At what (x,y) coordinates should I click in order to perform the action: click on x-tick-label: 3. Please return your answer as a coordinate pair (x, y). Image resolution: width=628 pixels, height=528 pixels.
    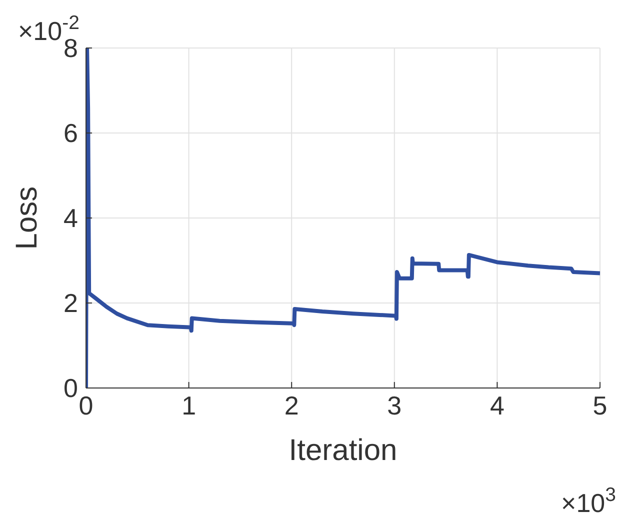
    Looking at the image, I should click on (394, 405).